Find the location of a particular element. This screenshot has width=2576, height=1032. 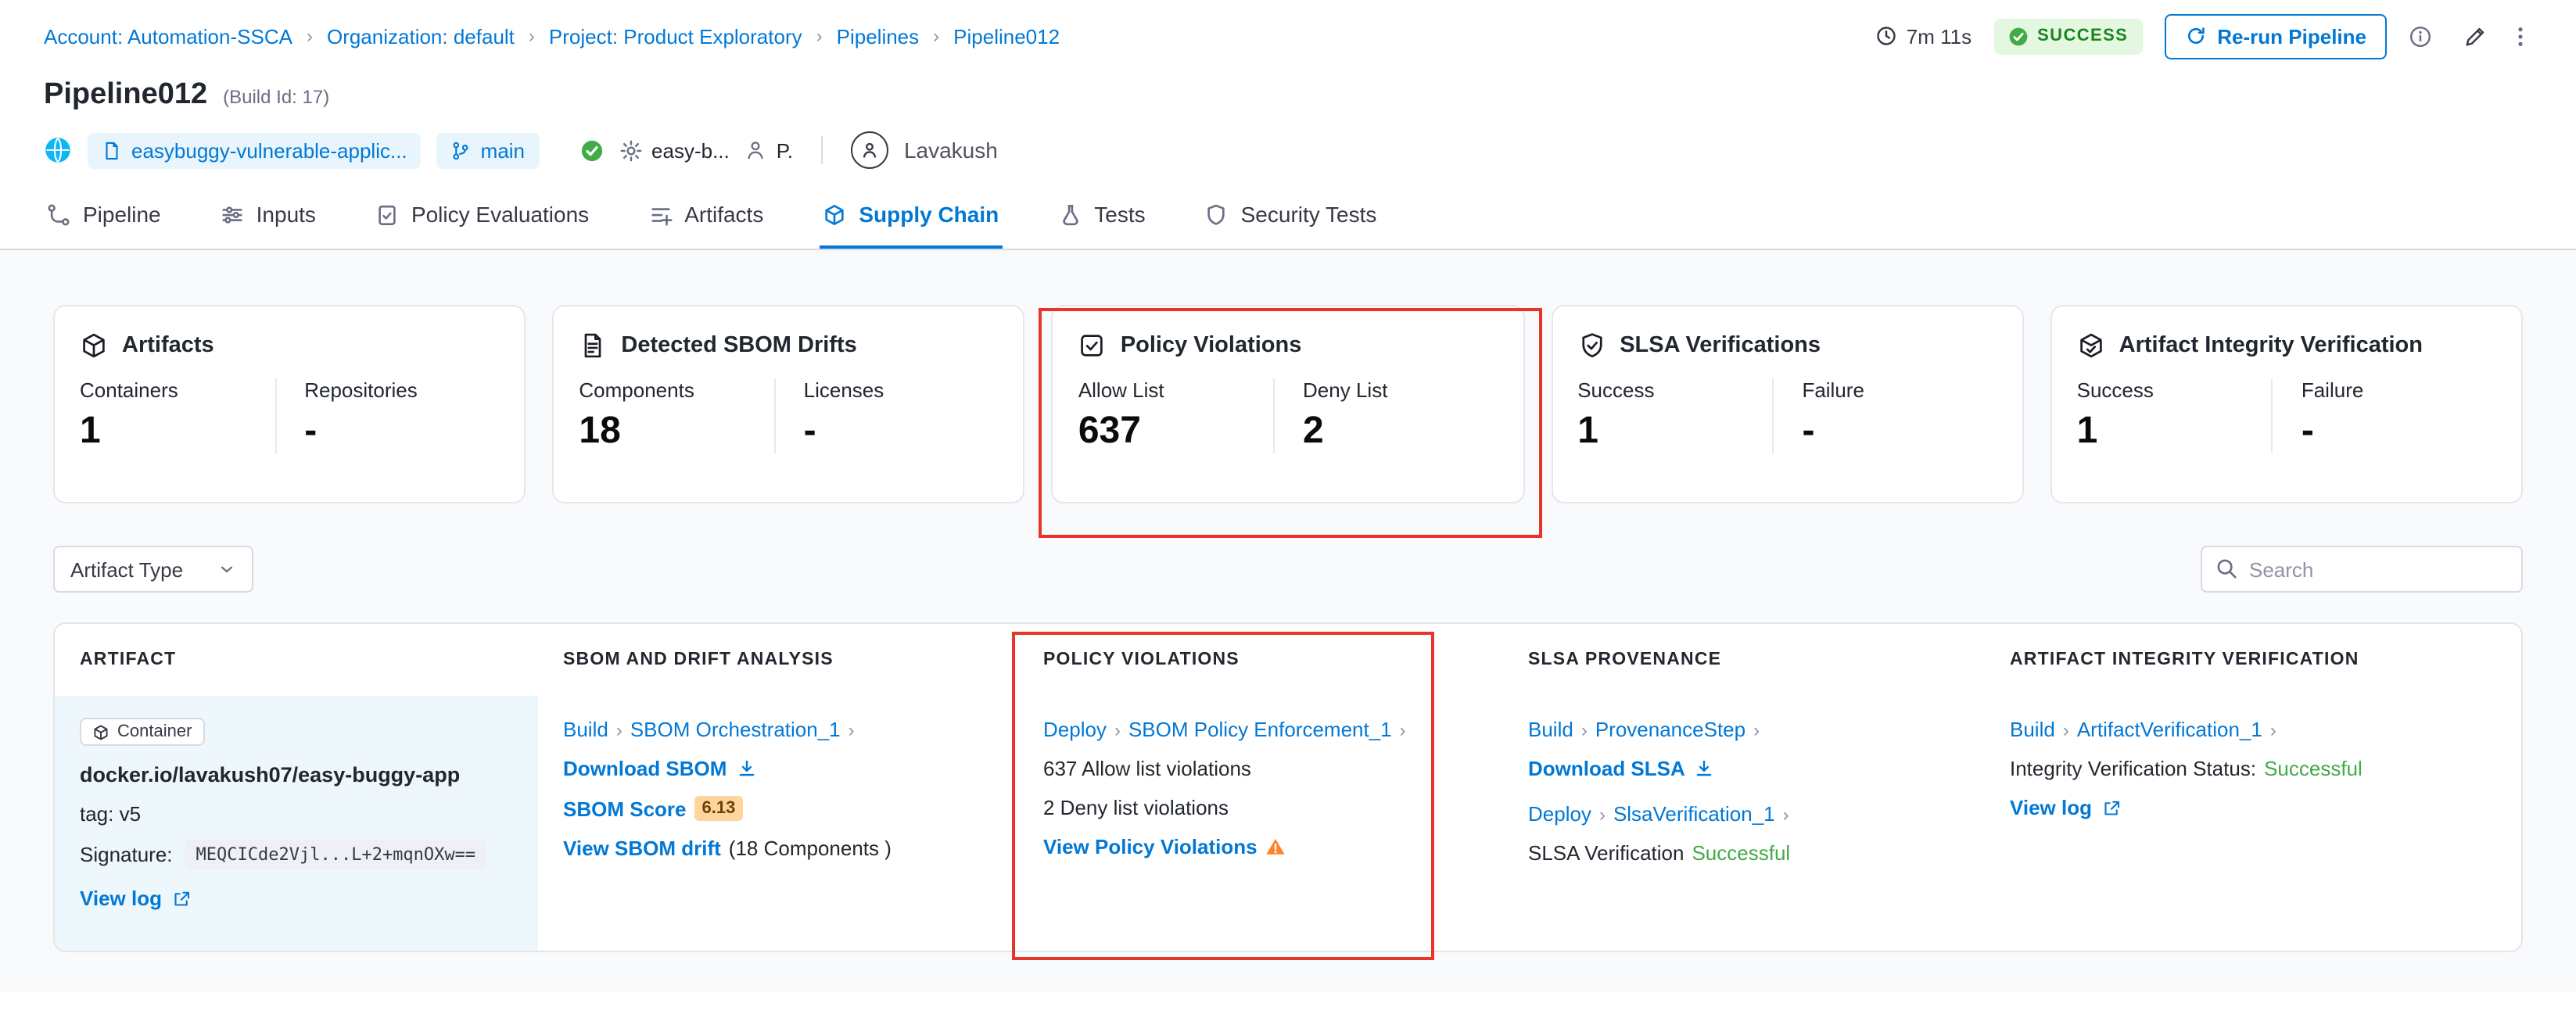

allow-list-violations: 637 Allow list violations is located at coordinates (1147, 768).